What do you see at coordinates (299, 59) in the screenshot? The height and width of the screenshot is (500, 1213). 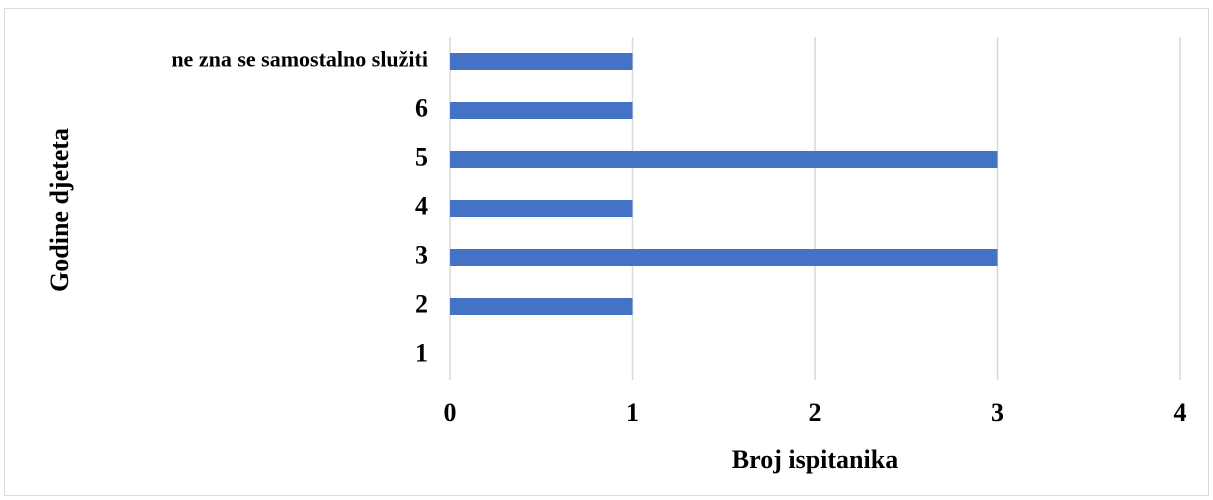 I see `y-tick-label: ne zna se samostalno služiti` at bounding box center [299, 59].